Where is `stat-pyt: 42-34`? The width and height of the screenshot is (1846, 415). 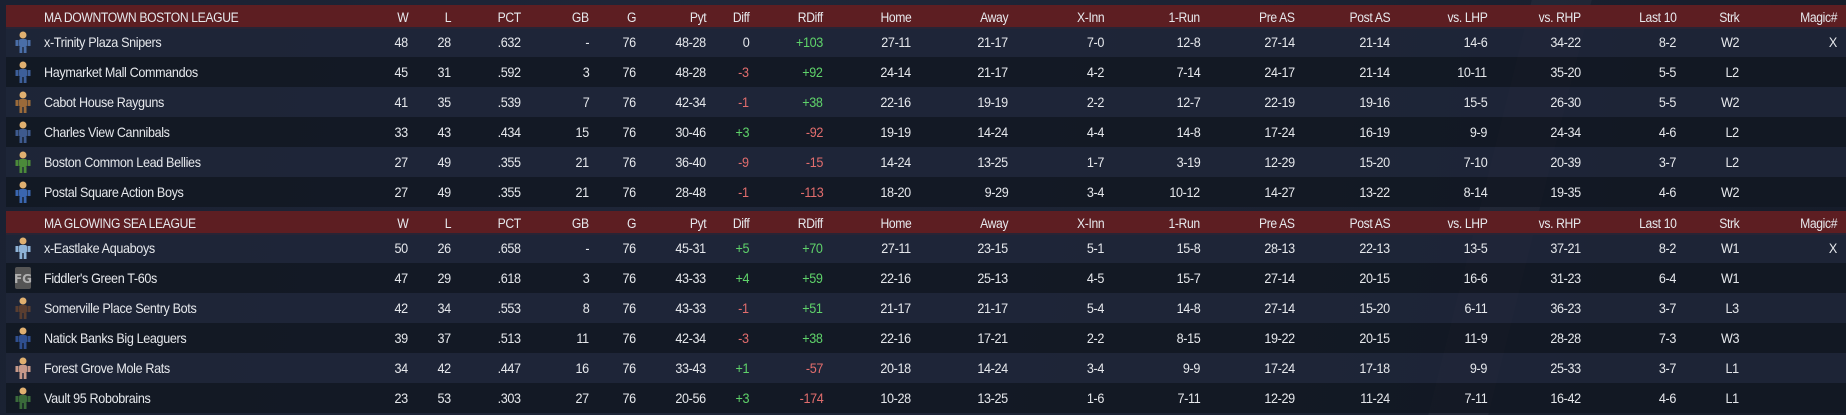
stat-pyt: 42-34 is located at coordinates (691, 102).